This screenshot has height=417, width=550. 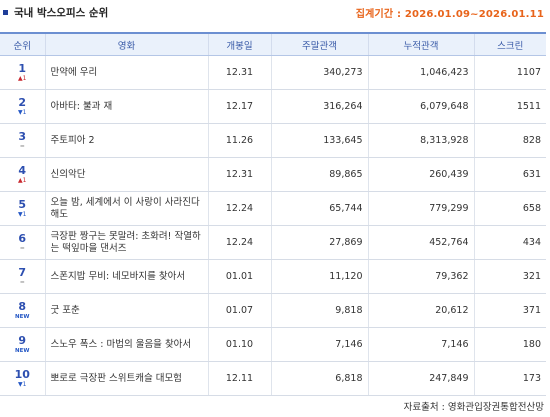 What do you see at coordinates (319, 44) in the screenshot?
I see `col-header-weekend: 주말관객` at bounding box center [319, 44].